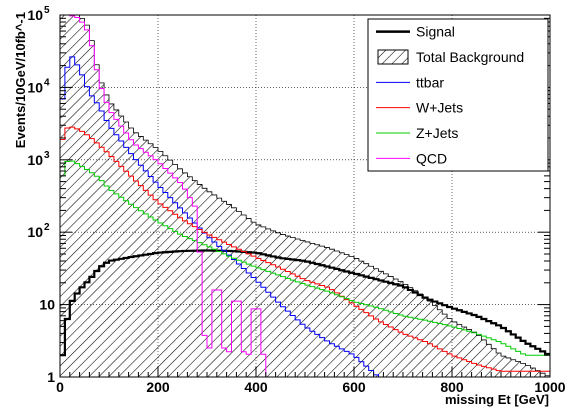  Describe the element at coordinates (439, 108) in the screenshot. I see `legend-w-jets-label: W+Jets` at that location.